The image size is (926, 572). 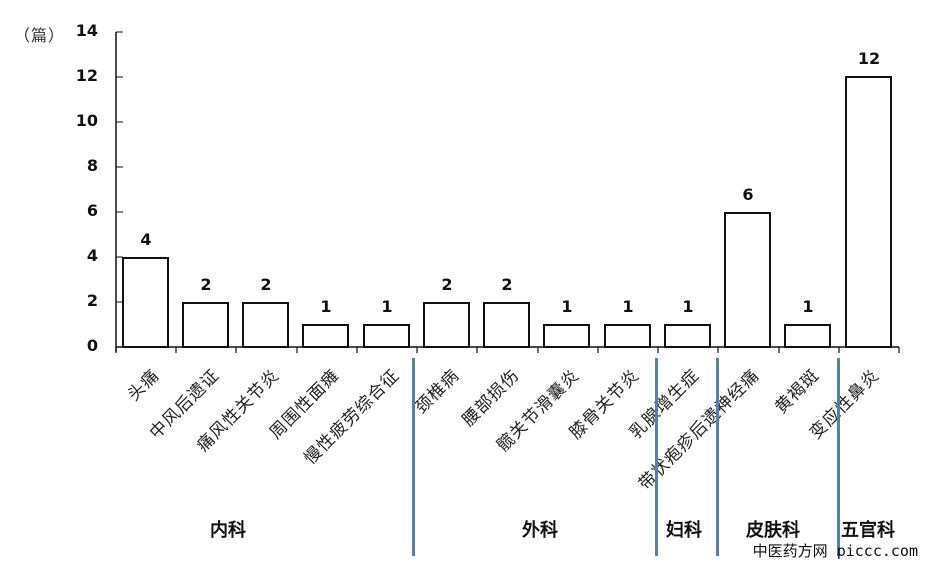 I want to click on bar-yaobu, so click(x=506, y=325).